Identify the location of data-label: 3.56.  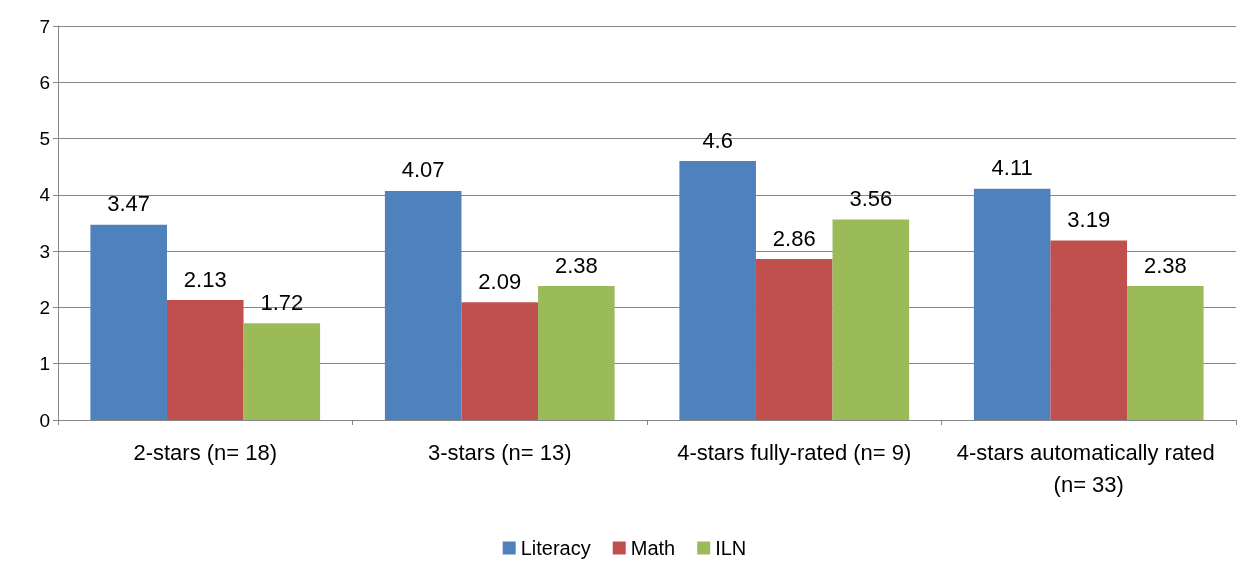
(871, 199).